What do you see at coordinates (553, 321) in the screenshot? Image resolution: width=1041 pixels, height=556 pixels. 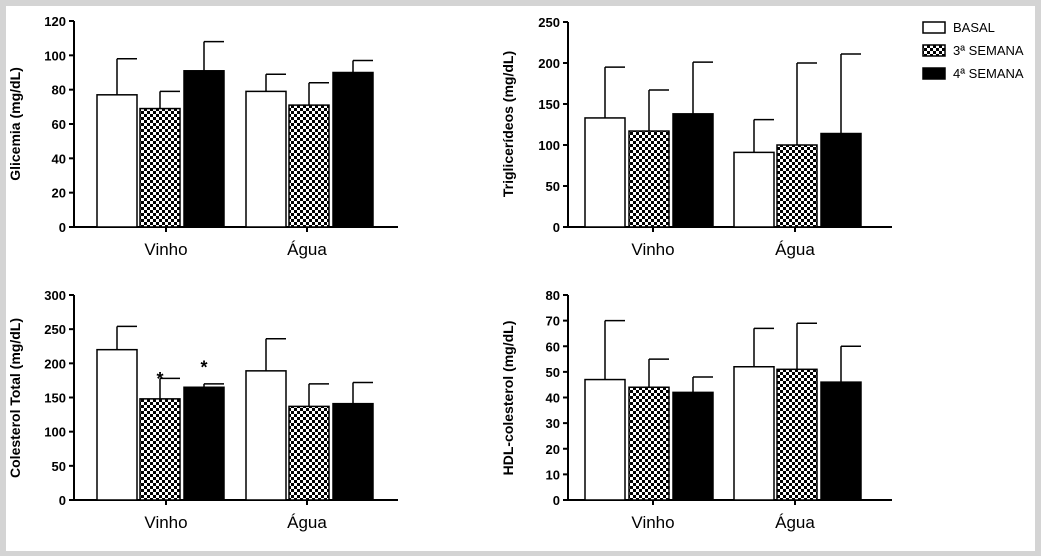 I see `y-tick-label: 70` at bounding box center [553, 321].